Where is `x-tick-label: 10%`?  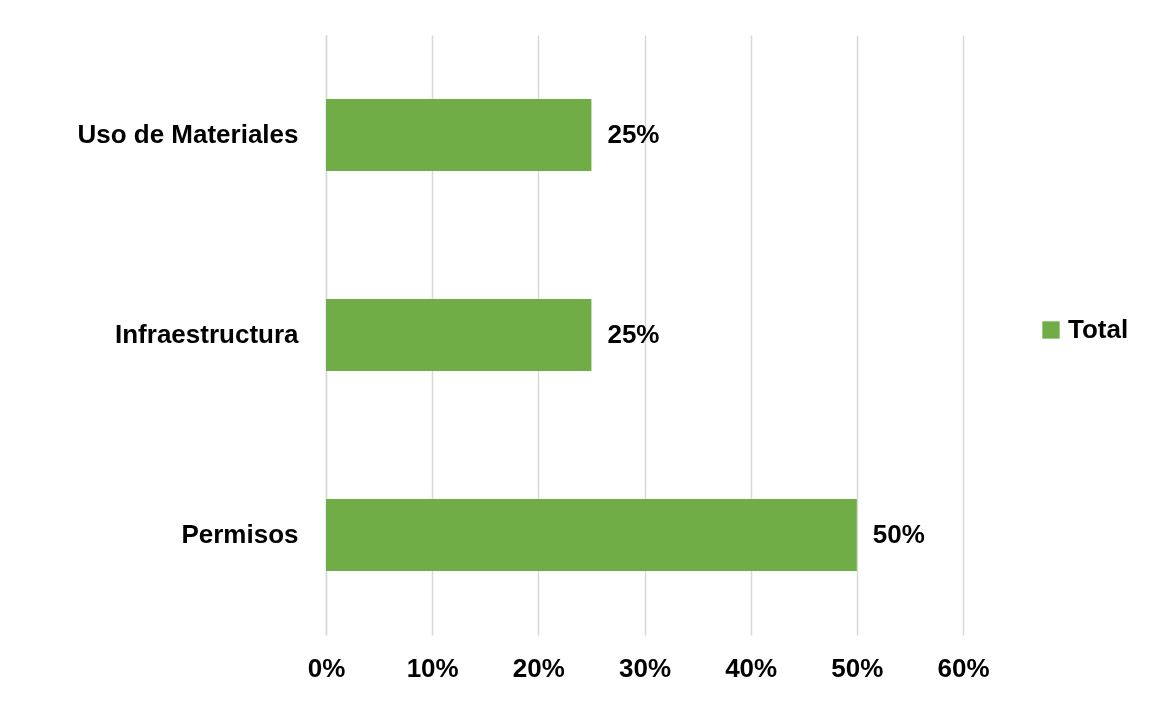
x-tick-label: 10% is located at coordinates (432, 667).